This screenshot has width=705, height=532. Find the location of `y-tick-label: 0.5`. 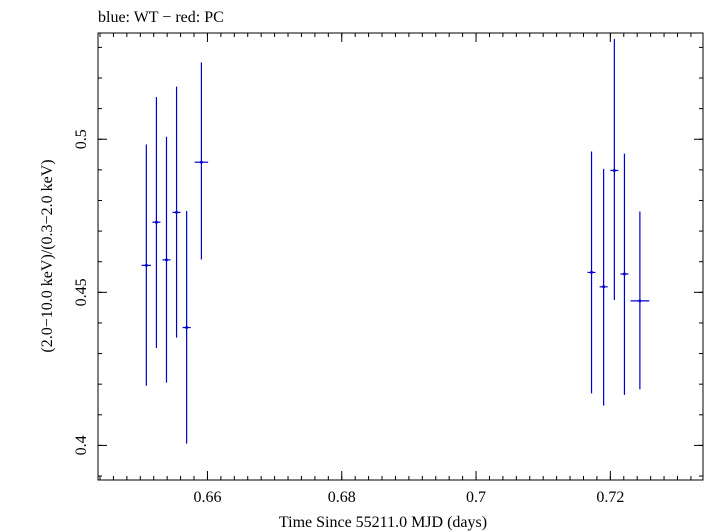

y-tick-label: 0.5 is located at coordinates (81, 139).